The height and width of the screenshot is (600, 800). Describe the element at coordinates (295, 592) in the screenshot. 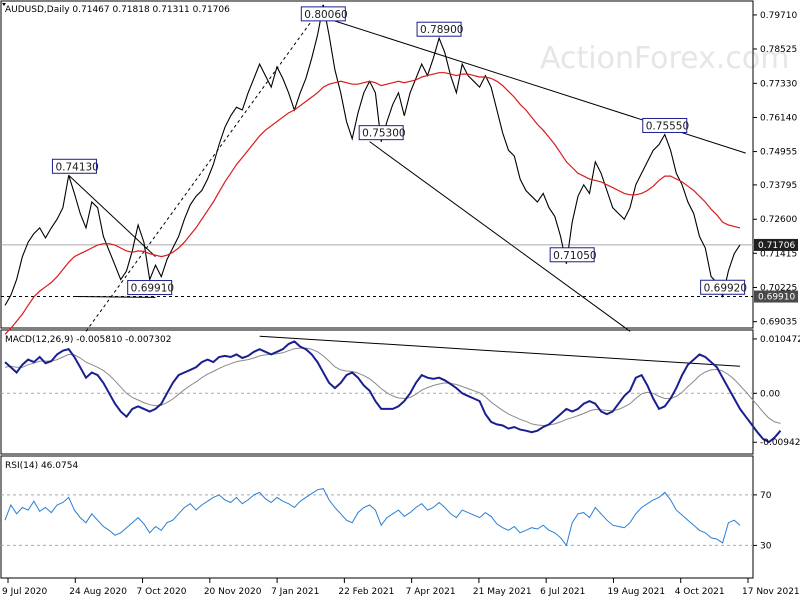

I see `x-tick-label: 7 Jan 2021` at that location.